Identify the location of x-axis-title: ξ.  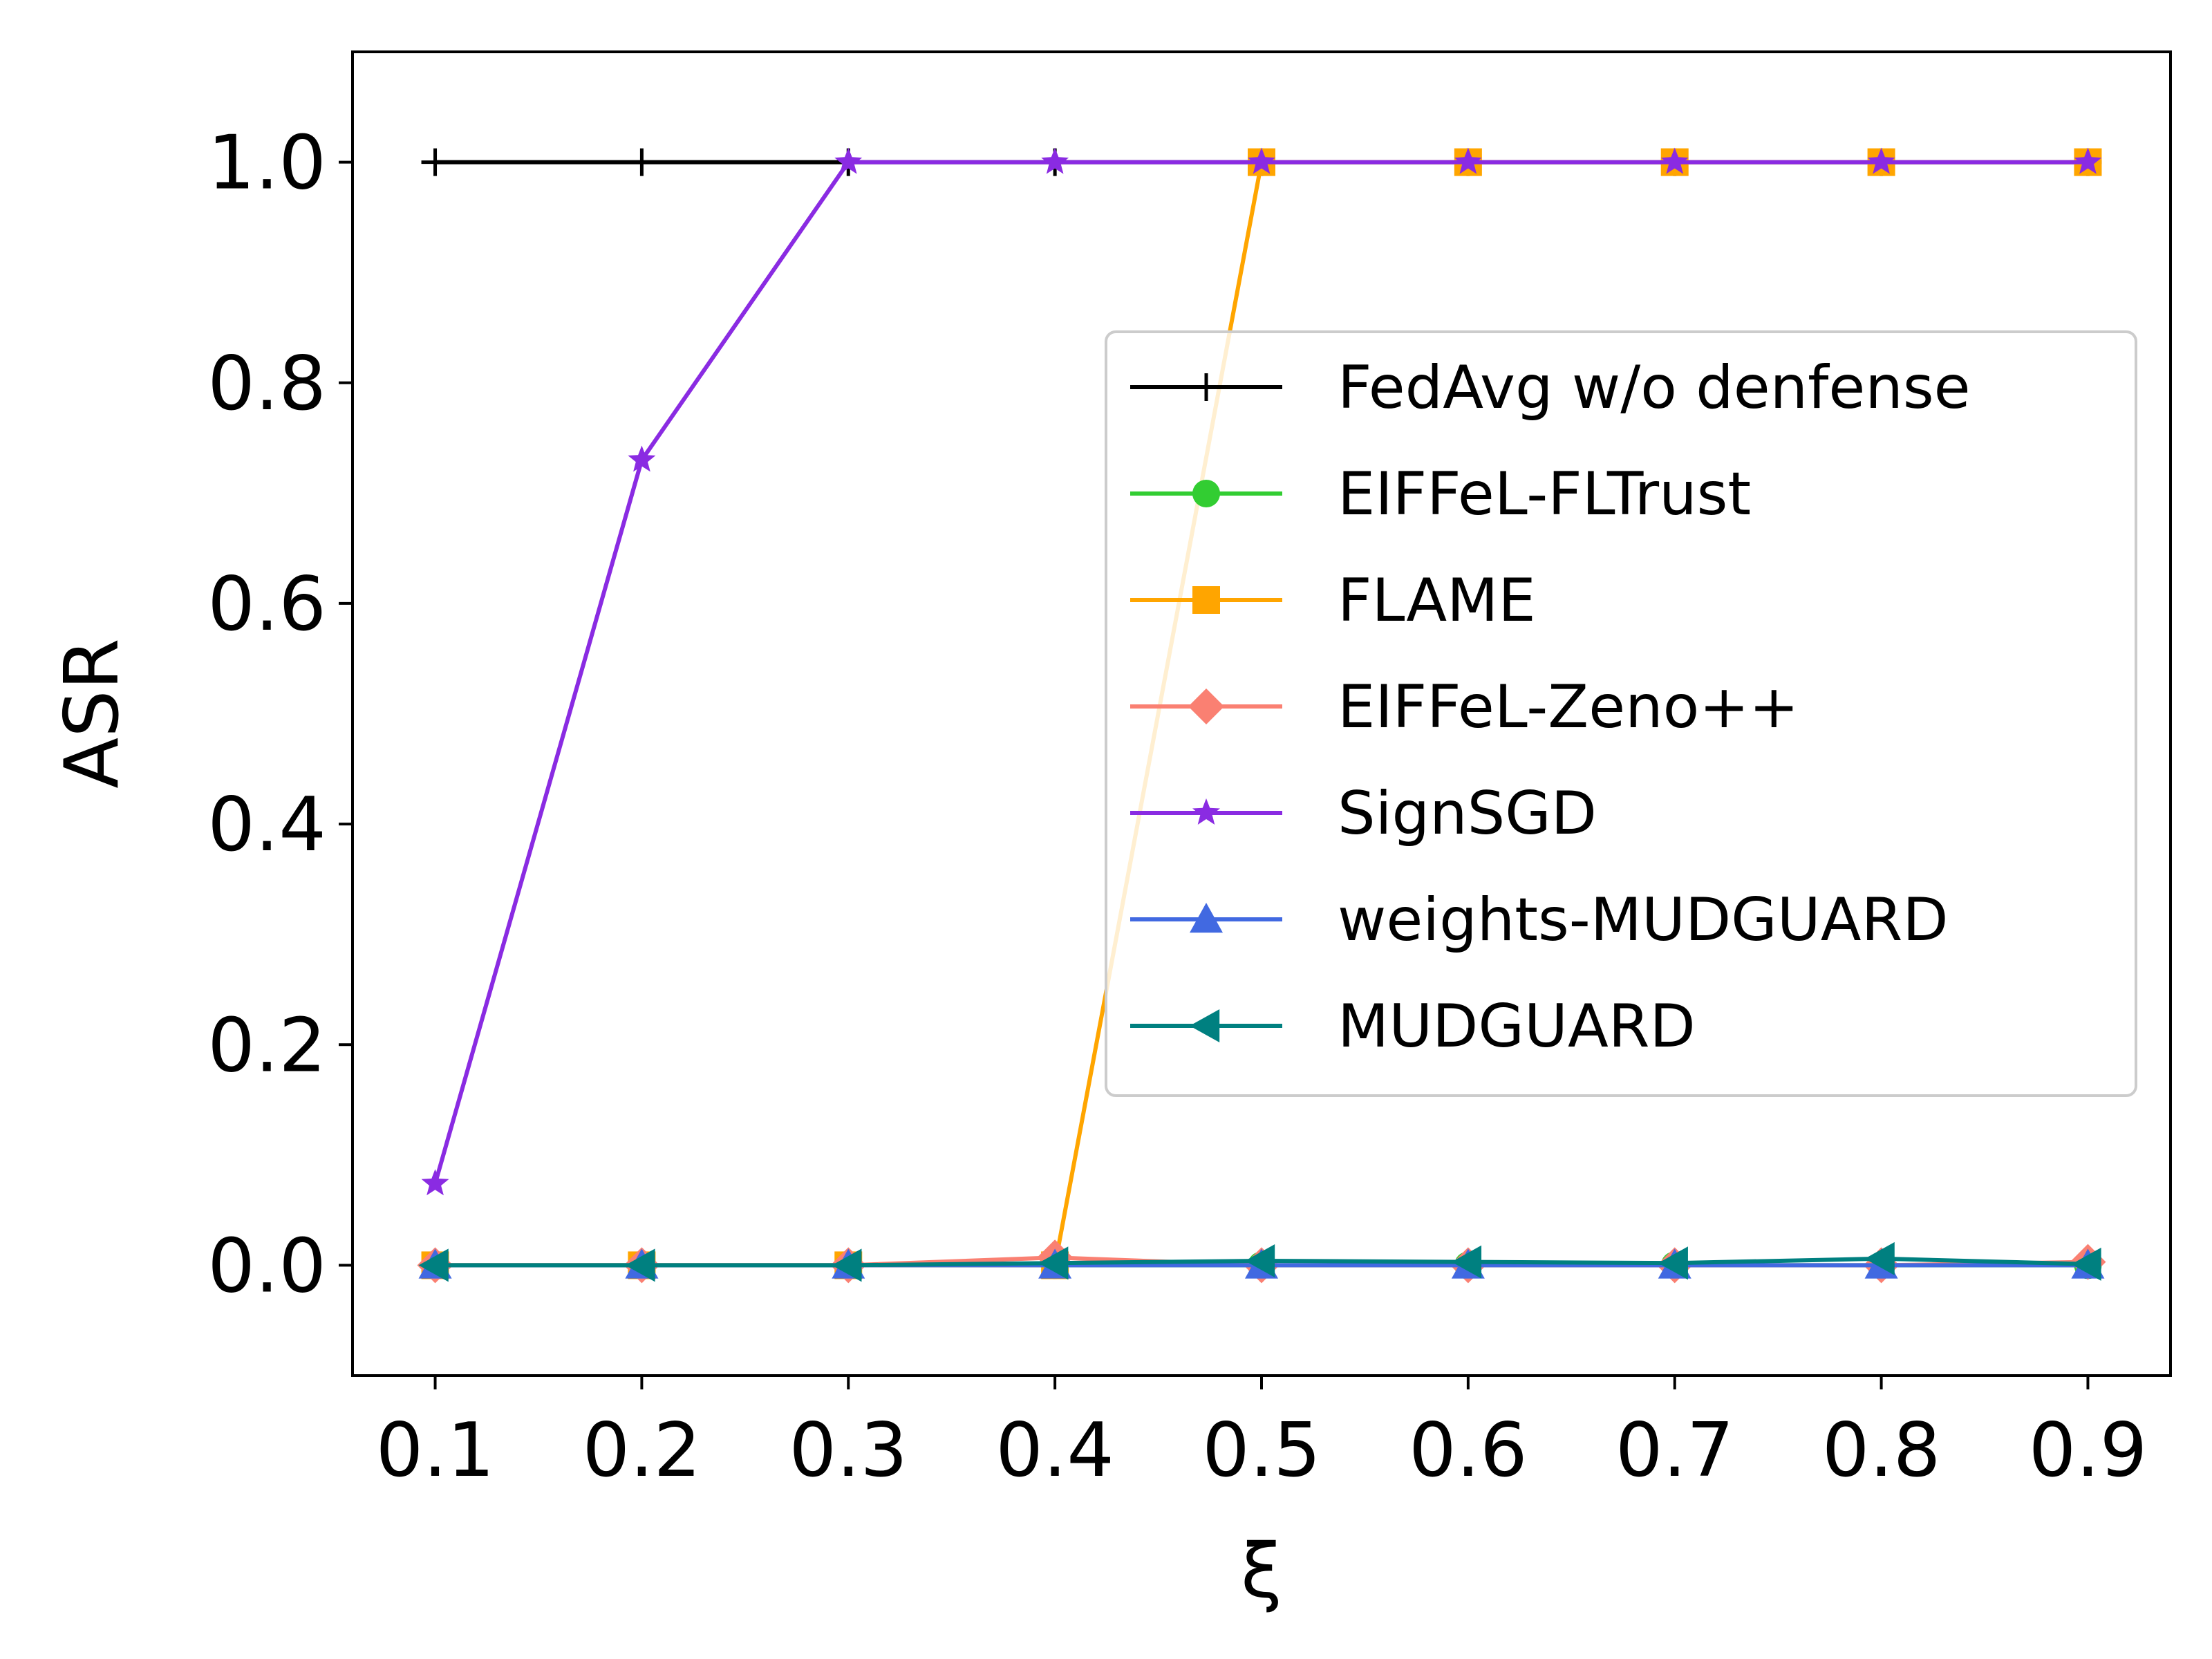
(1261, 1572).